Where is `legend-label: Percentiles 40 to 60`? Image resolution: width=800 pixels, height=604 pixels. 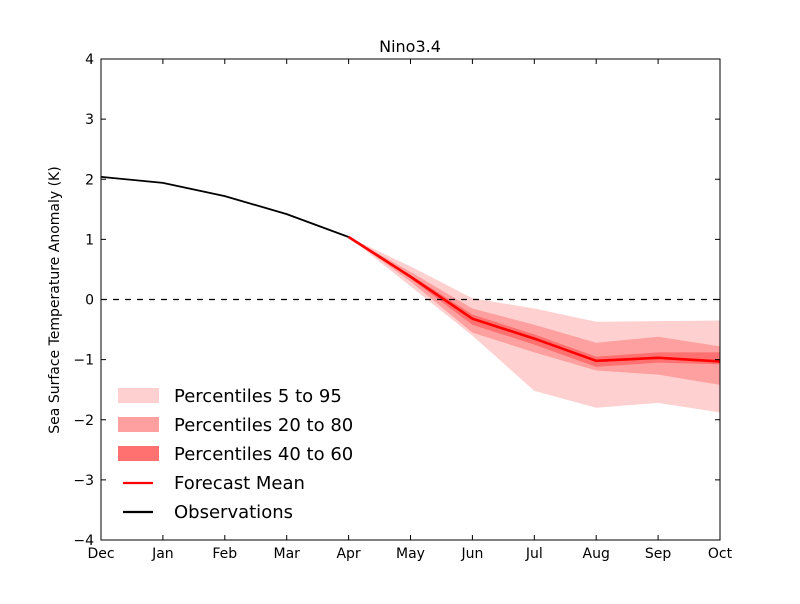
legend-label: Percentiles 40 to 60 is located at coordinates (263, 454).